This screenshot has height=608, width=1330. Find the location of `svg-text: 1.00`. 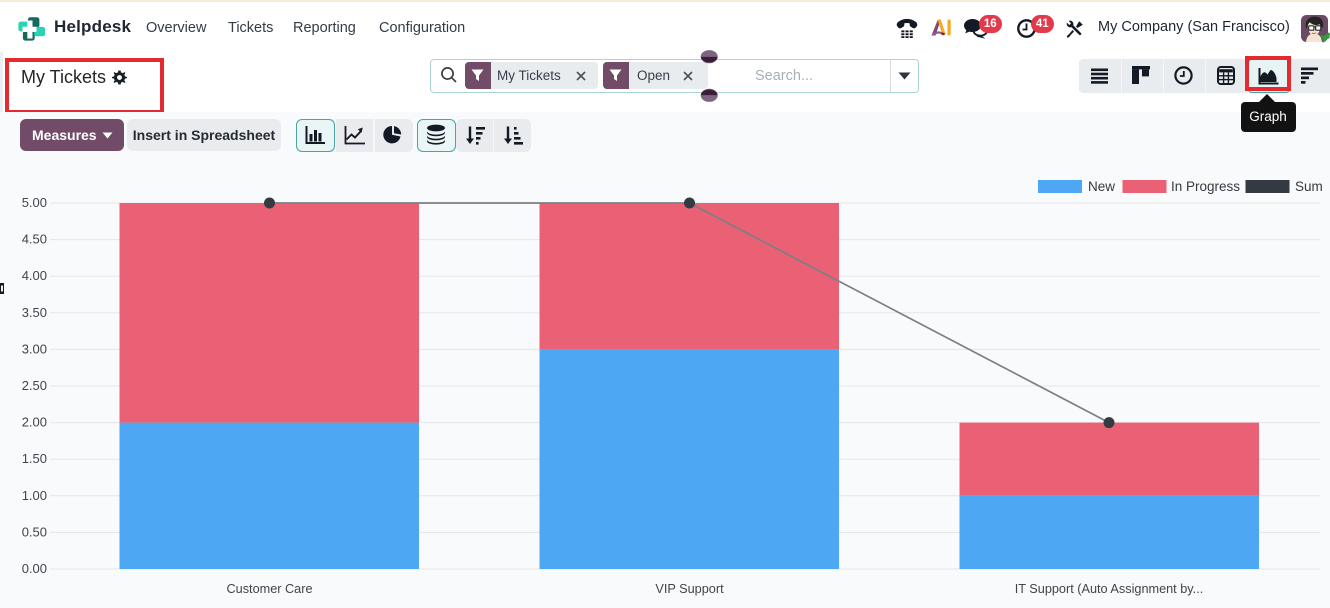

svg-text: 1.00 is located at coordinates (34, 495).